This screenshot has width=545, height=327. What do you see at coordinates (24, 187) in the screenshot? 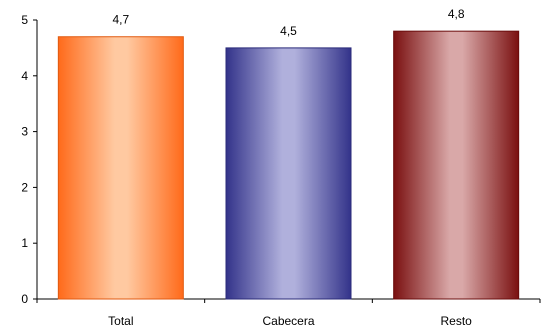
I see `y-tick-label: 2` at bounding box center [24, 187].